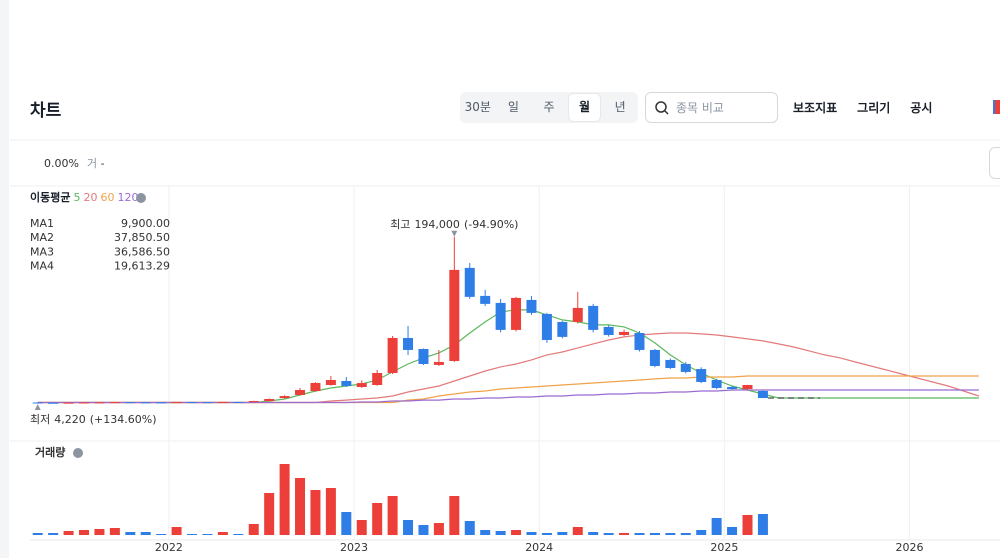  I want to click on x-tick-label: 2023, so click(354, 547).